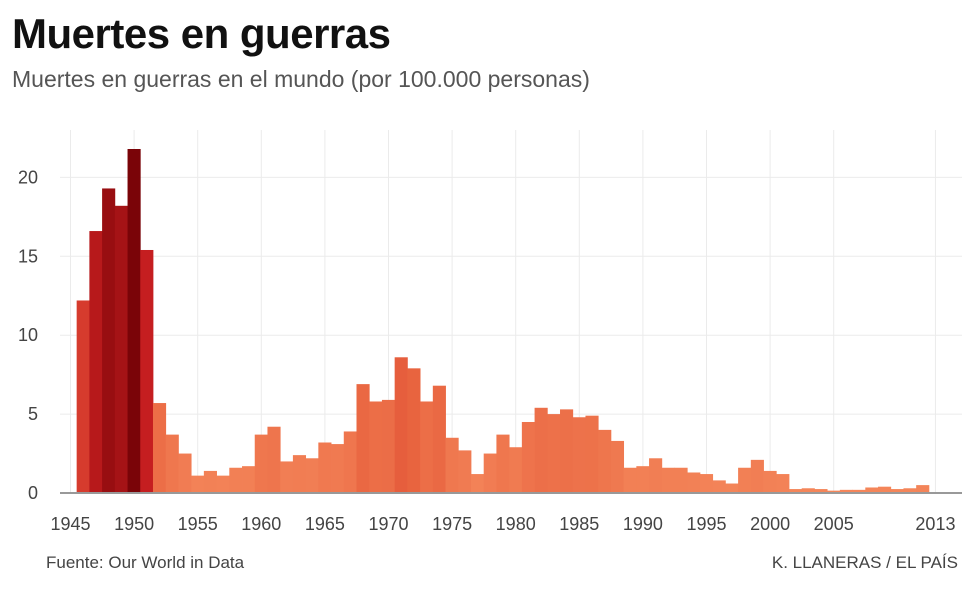 This screenshot has height=590, width=980. What do you see at coordinates (834, 524) in the screenshot?
I see `x-tick-label: 2005` at bounding box center [834, 524].